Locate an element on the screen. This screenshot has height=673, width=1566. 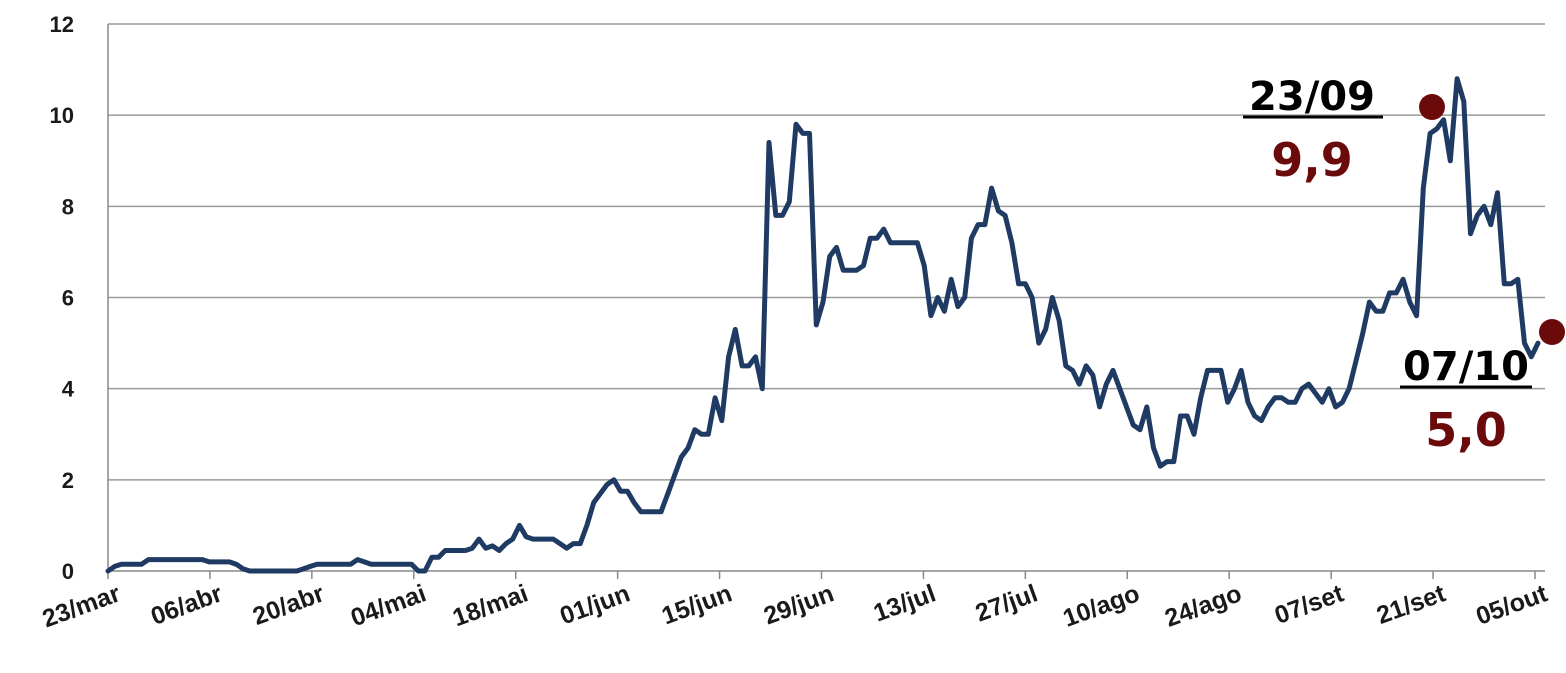
y-tick-label: 6 is located at coordinates (68, 298).